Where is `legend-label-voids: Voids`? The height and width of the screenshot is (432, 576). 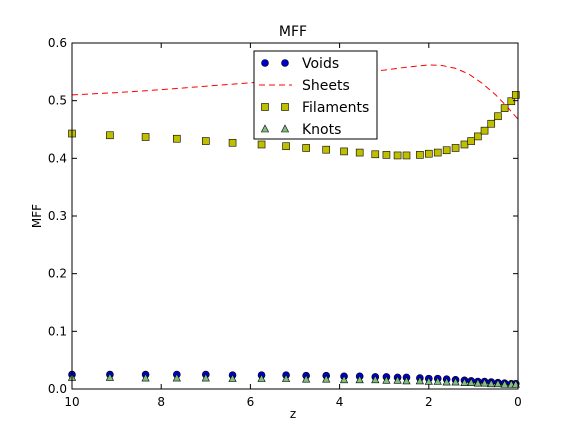 legend-label-voids: Voids is located at coordinates (320, 64).